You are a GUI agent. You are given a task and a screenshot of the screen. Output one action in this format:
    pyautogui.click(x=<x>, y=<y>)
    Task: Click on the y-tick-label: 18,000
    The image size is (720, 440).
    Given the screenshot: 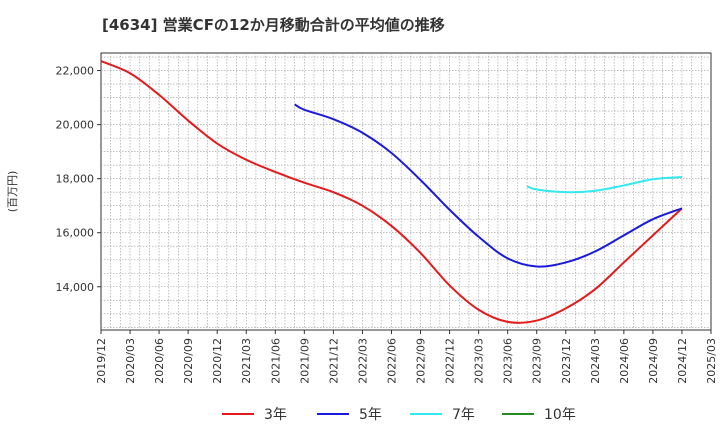 What is the action you would take?
    pyautogui.click(x=75, y=179)
    